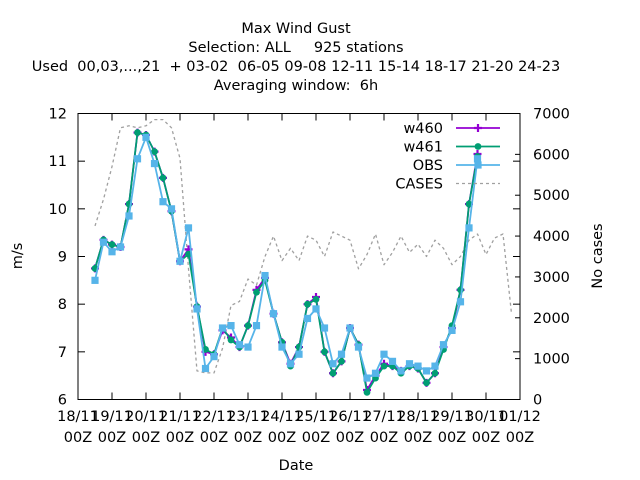 Image resolution: width=640 pixels, height=480 pixels. I want to click on y2-tick-label: 0, so click(537, 401).